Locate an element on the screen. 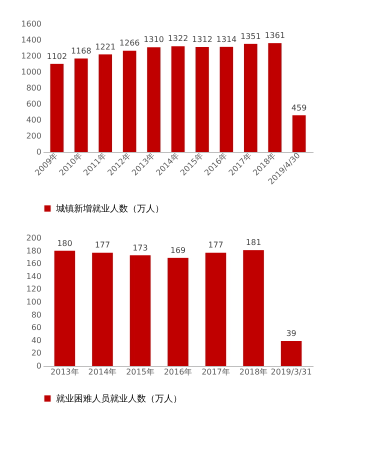 The height and width of the screenshot is (467, 372). y-tick-label: 60 is located at coordinates (36, 327).